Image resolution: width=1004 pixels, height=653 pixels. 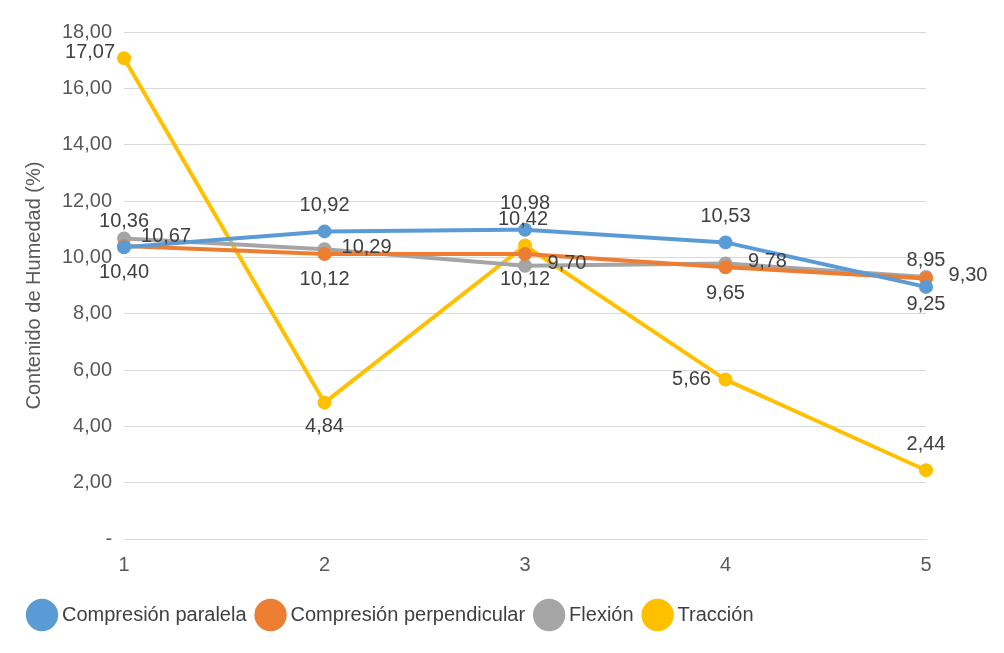 What do you see at coordinates (124, 563) in the screenshot?
I see `x-tick-label: 1` at bounding box center [124, 563].